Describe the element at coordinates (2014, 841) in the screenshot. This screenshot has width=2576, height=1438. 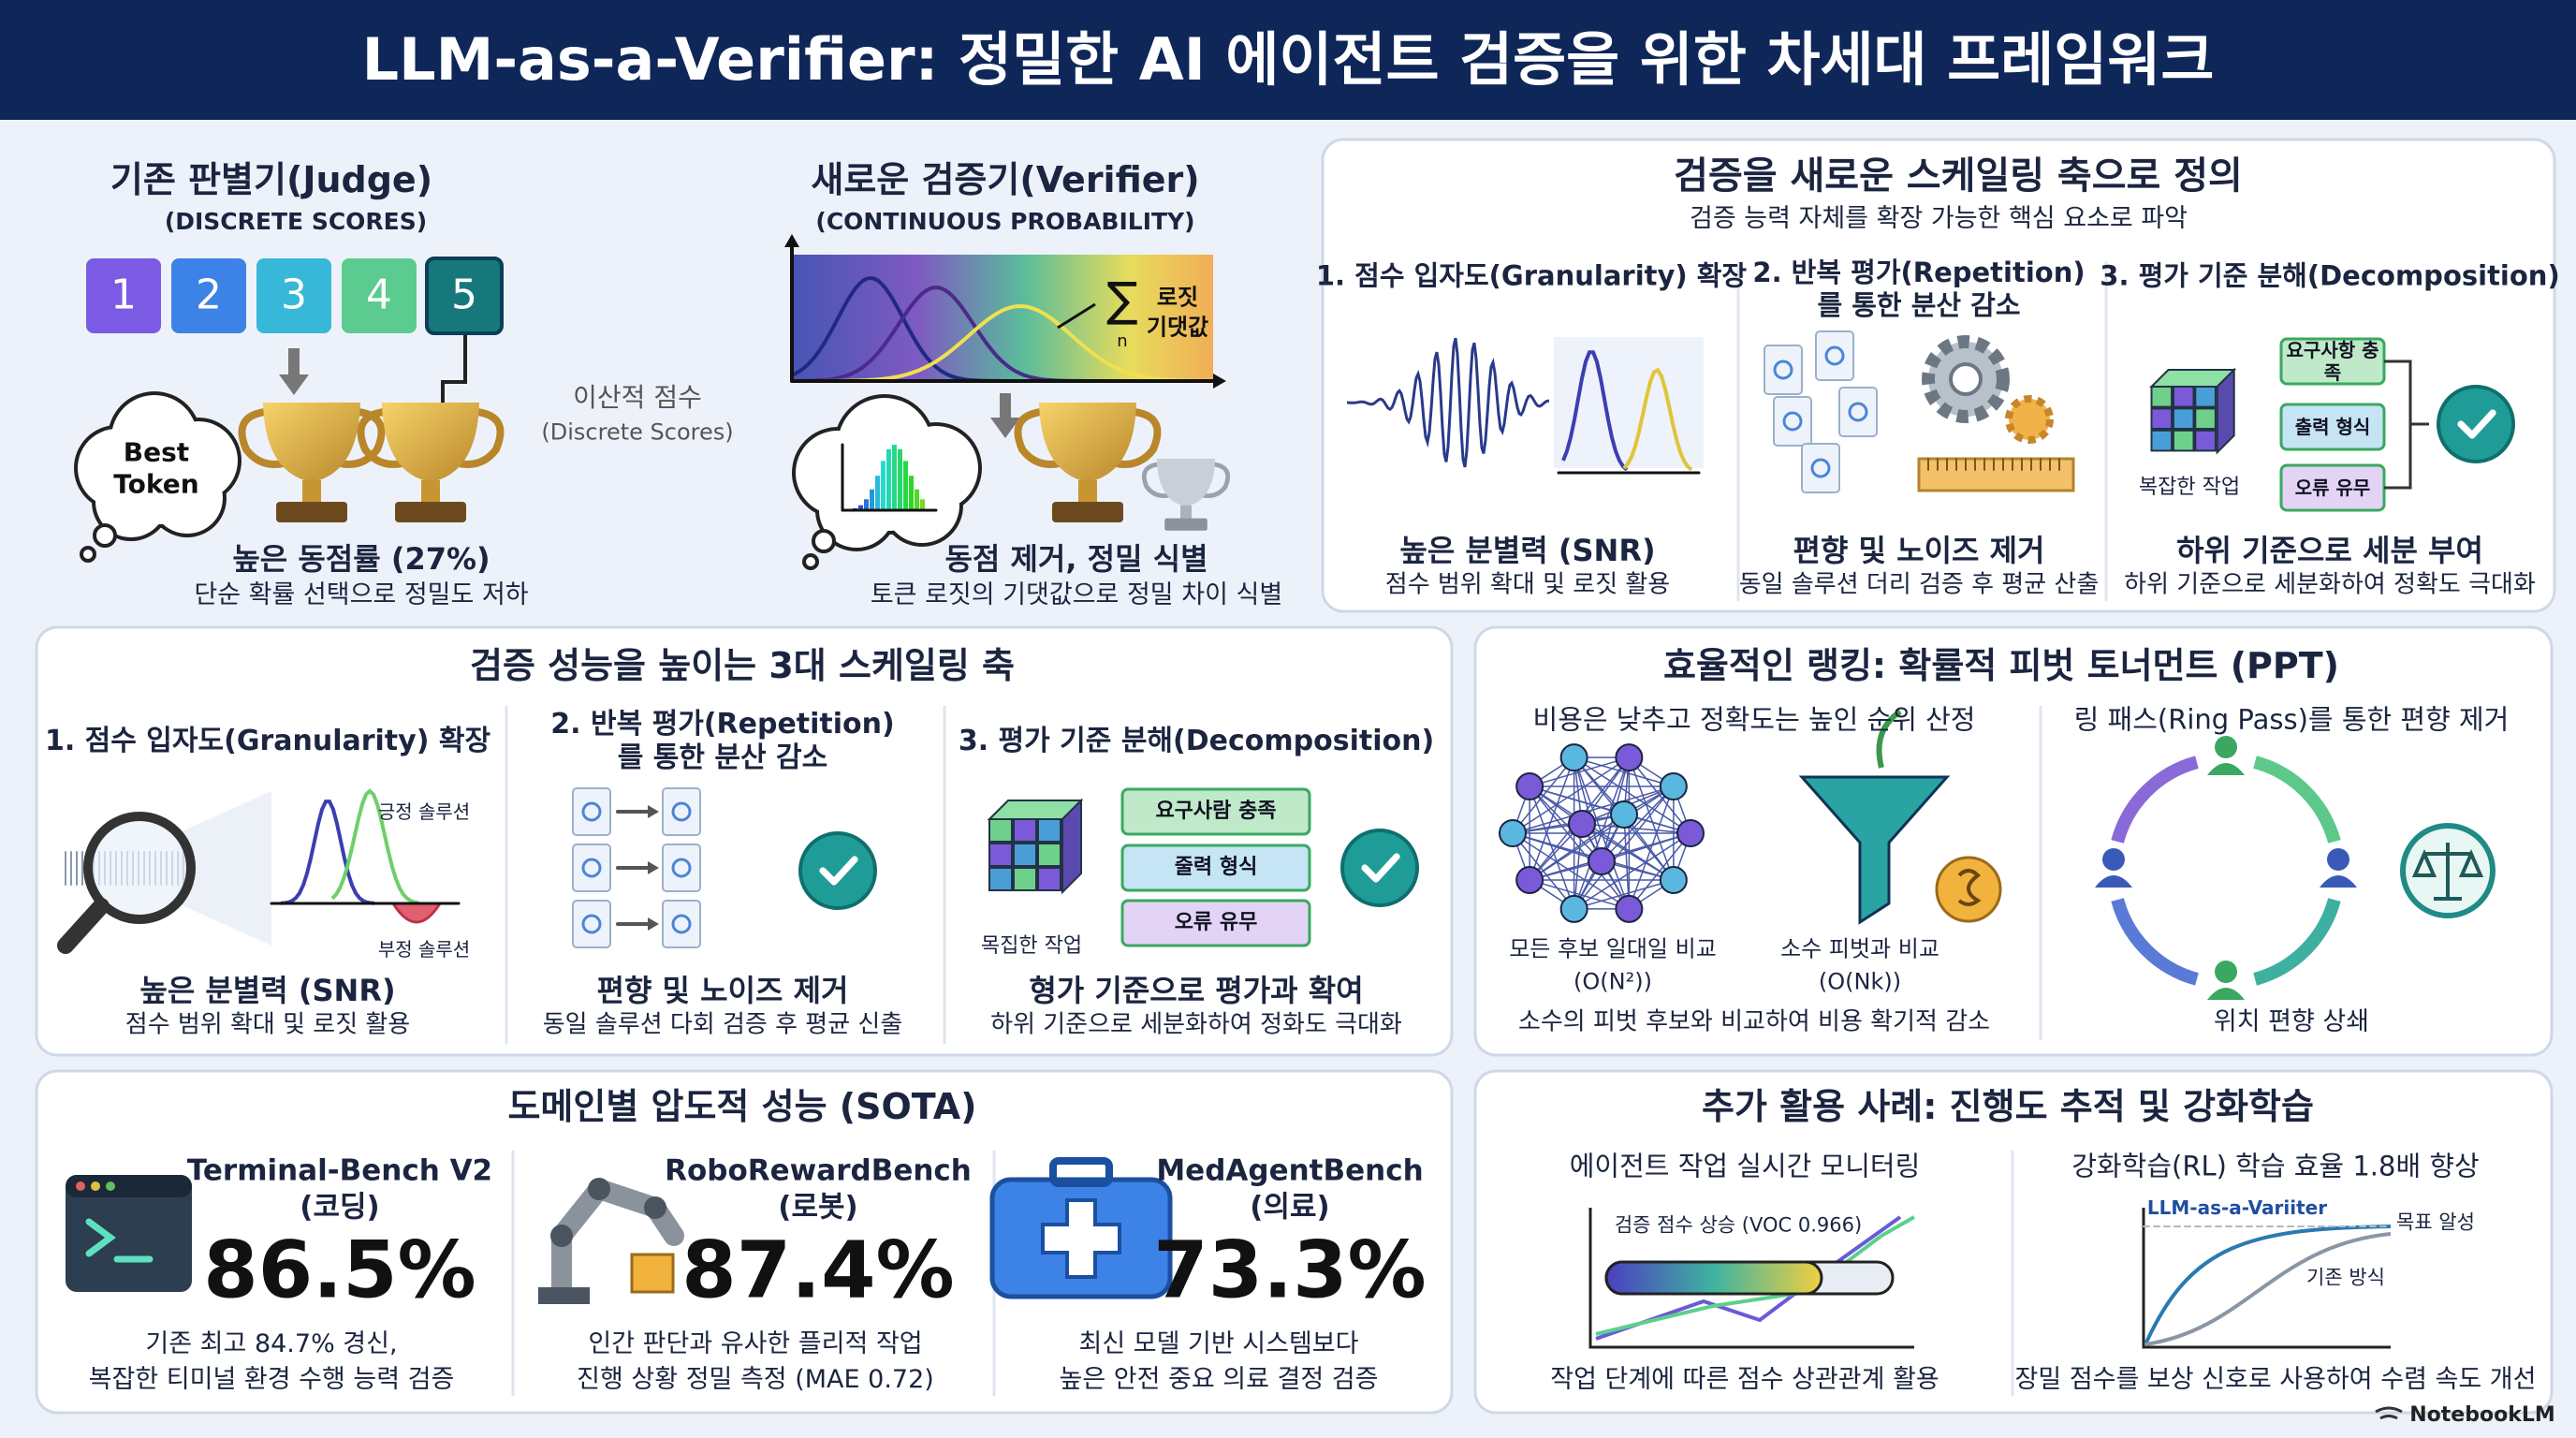
I see `panel` at that location.